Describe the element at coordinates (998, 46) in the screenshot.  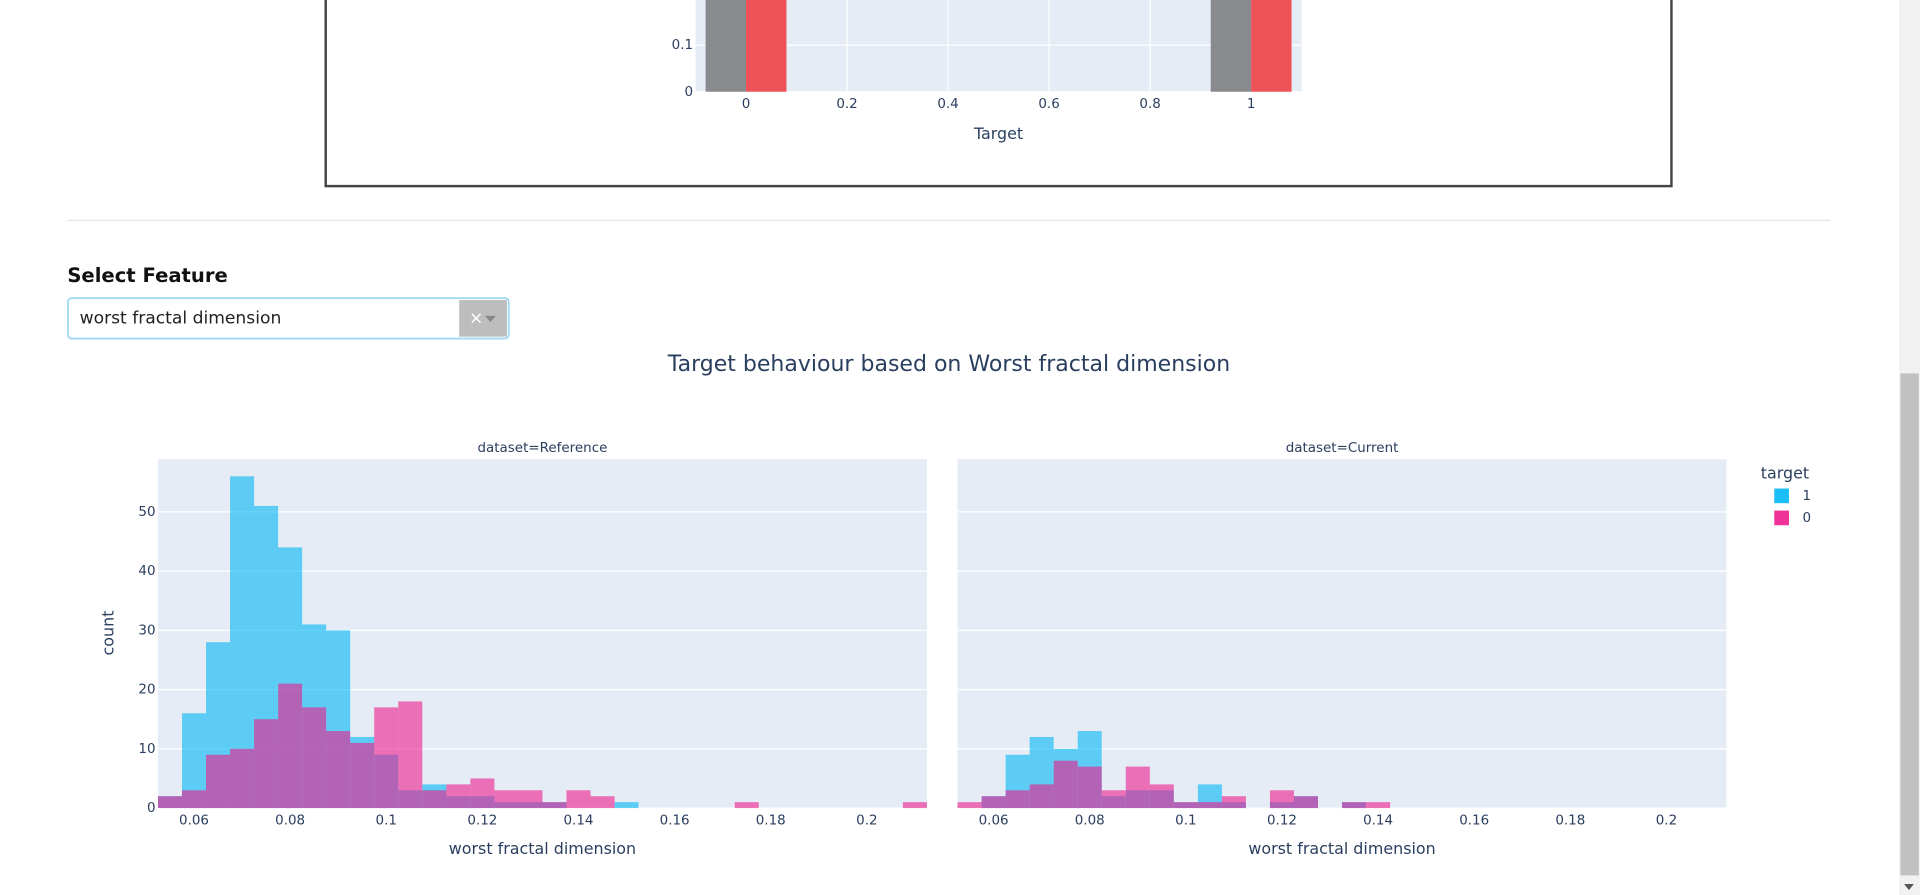
I see `plot-background` at that location.